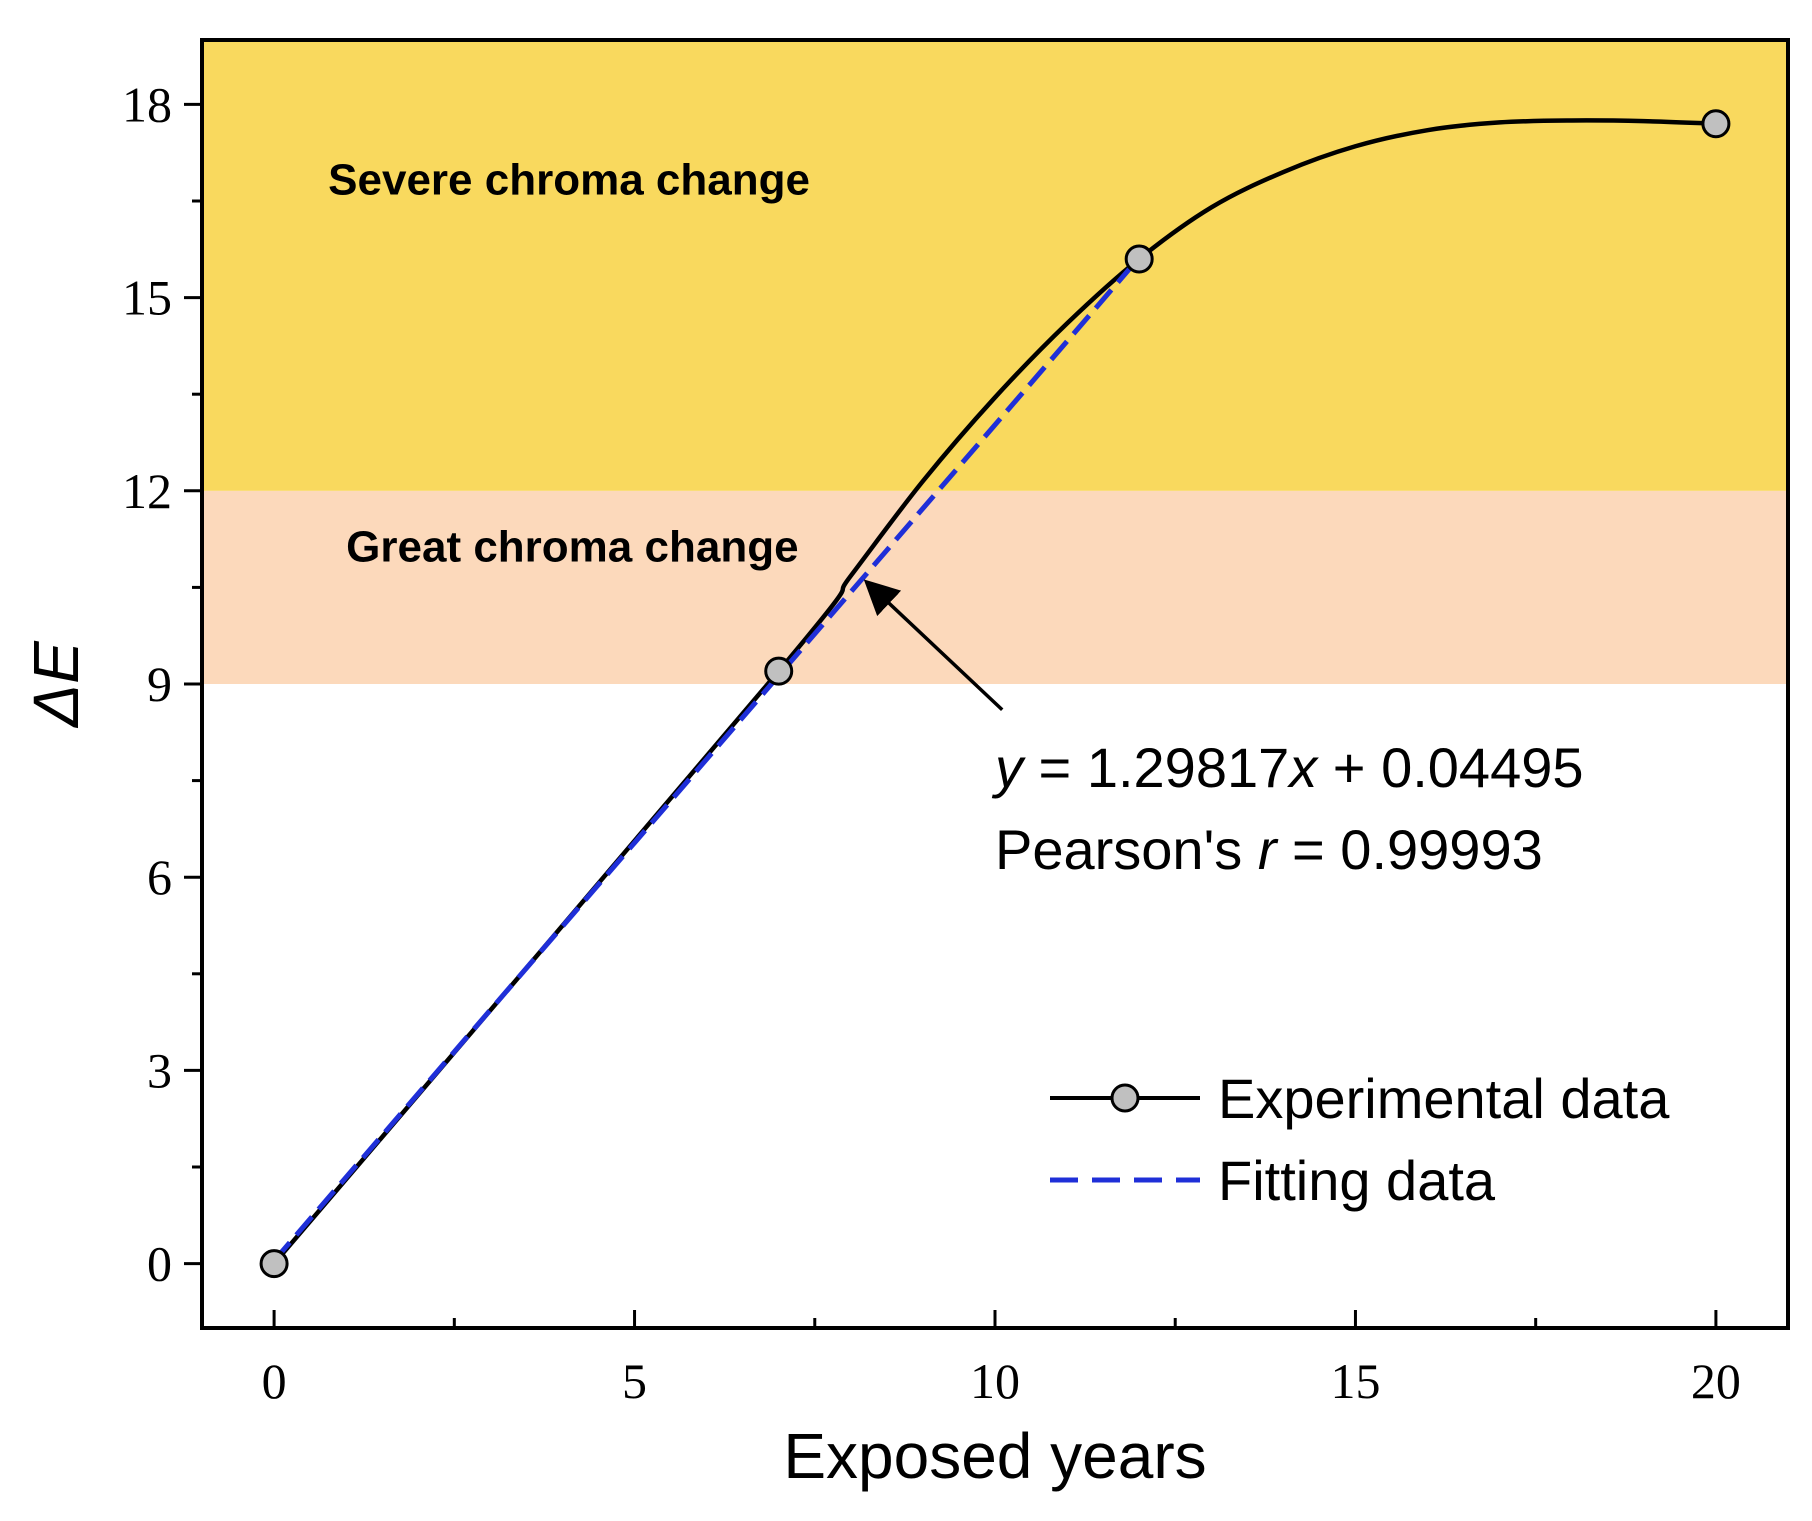 This screenshot has height=1521, width=1812. I want to click on annotation-arrow, so click(933, 645).